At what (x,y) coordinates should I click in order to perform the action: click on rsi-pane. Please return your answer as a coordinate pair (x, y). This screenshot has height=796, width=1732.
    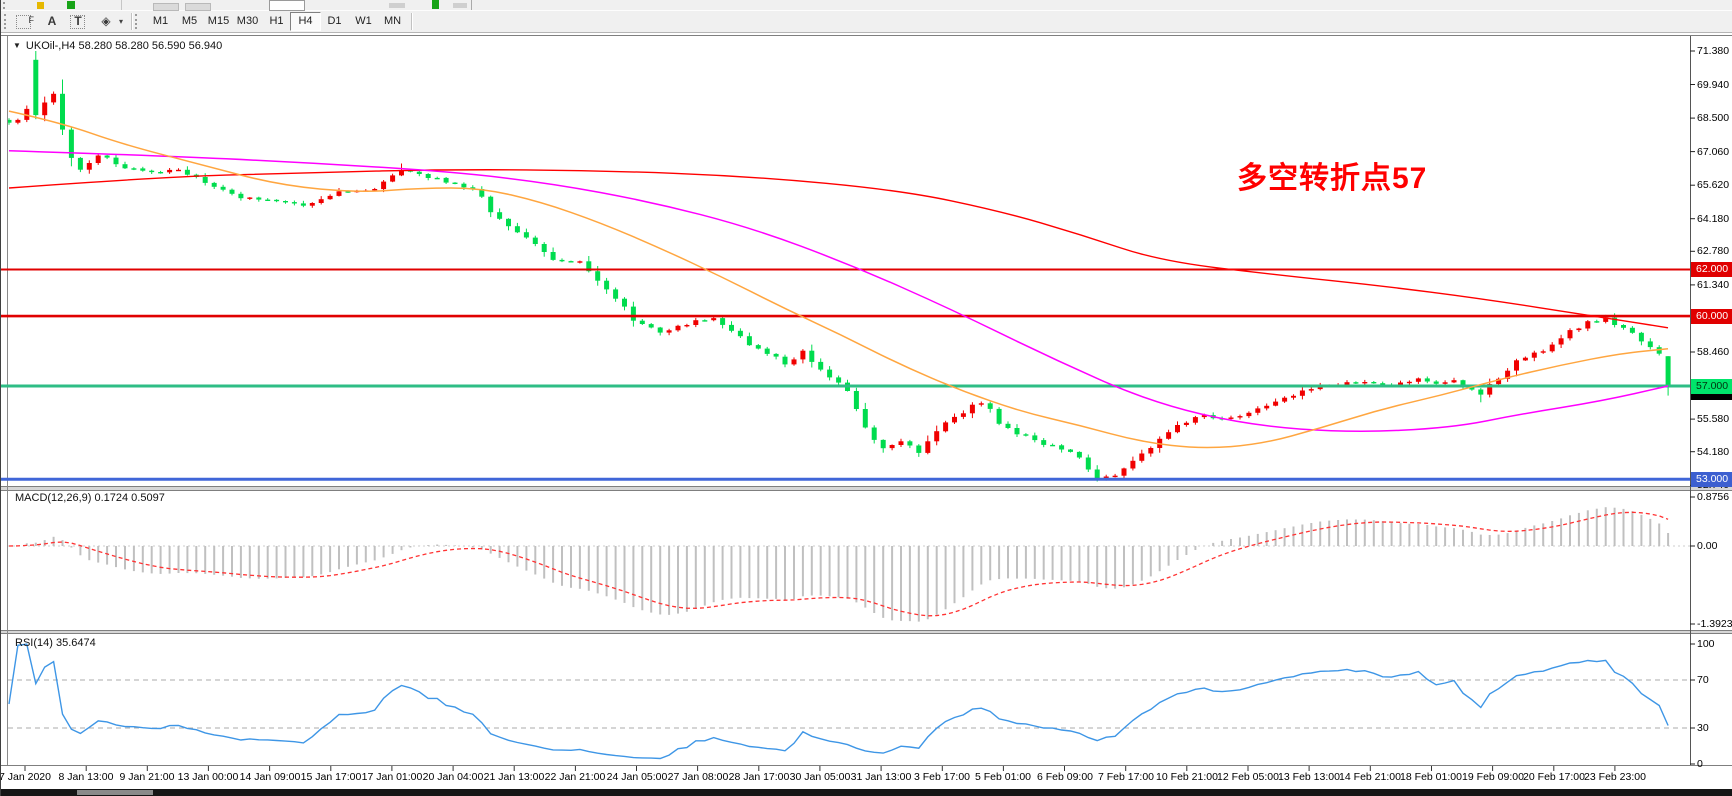
    Looking at the image, I should click on (849, 701).